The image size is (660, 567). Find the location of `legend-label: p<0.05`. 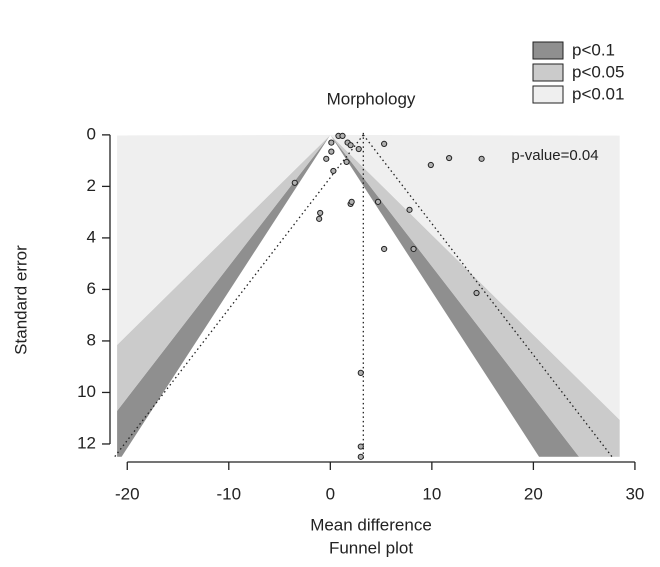

legend-label: p<0.05 is located at coordinates (598, 71).